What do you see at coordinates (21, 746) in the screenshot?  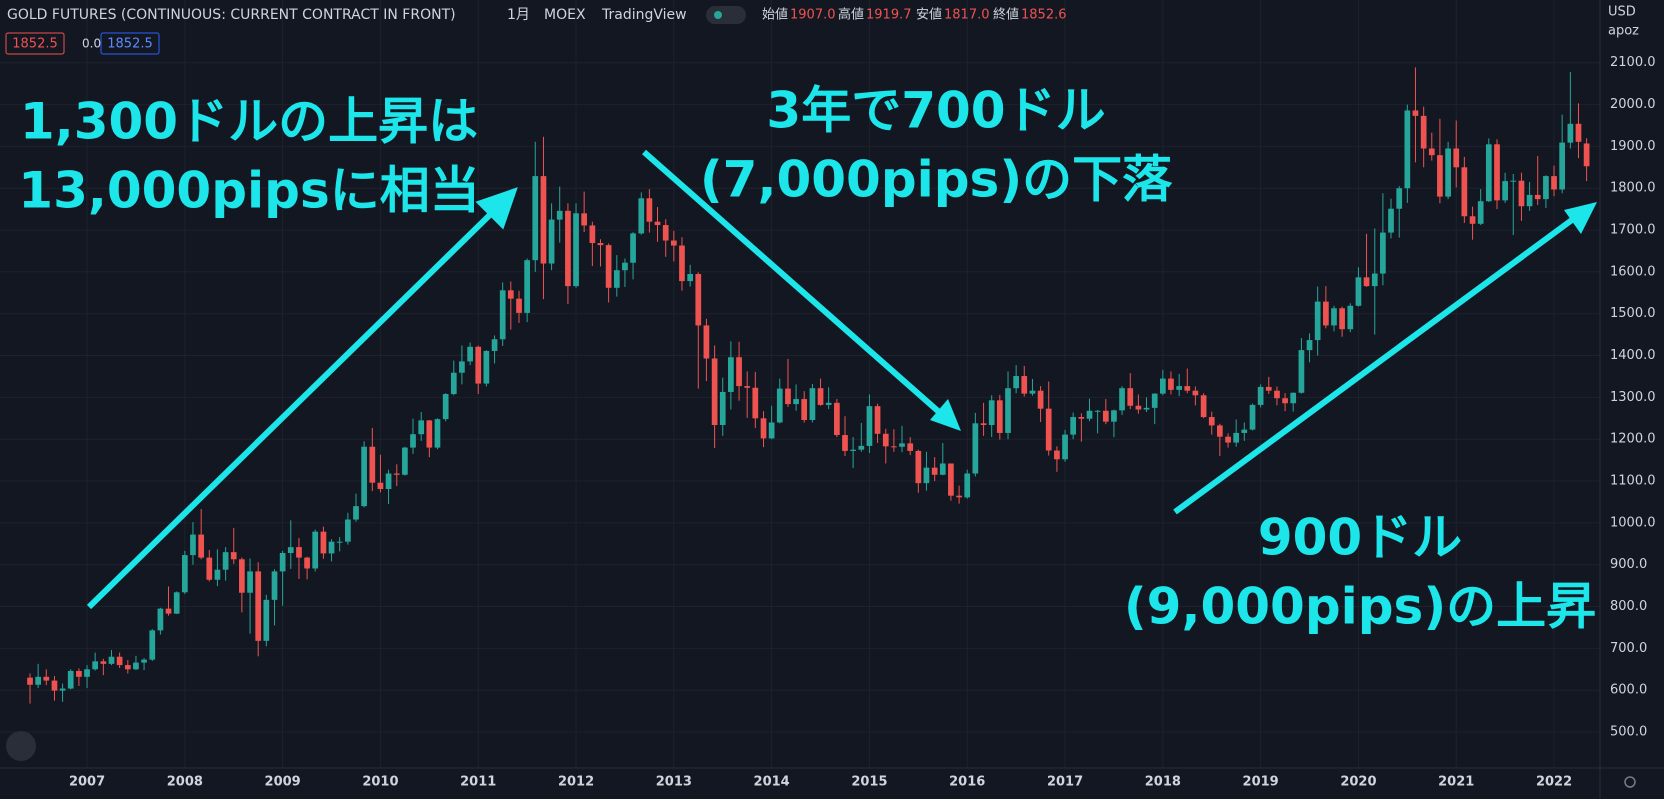 I see `logo` at bounding box center [21, 746].